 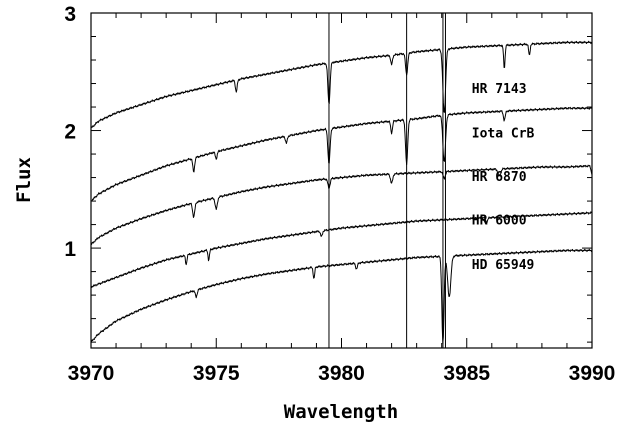 I want to click on y-axis-title: Flux, so click(x=24, y=180).